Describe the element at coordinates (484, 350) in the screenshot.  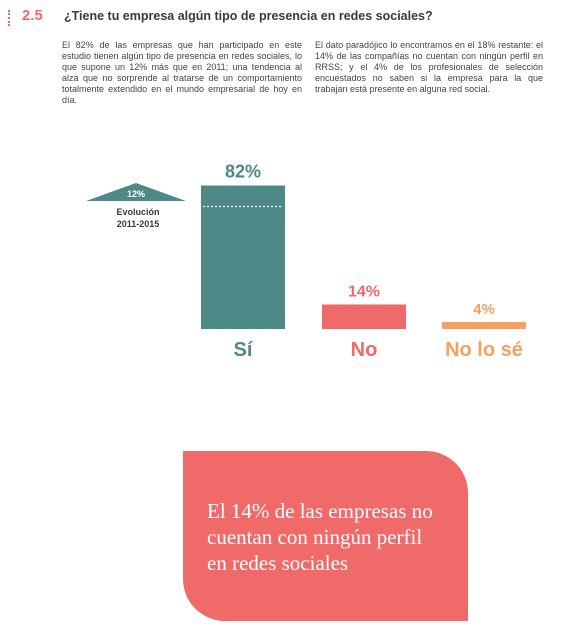
I see `category-label: No lo sé` at that location.